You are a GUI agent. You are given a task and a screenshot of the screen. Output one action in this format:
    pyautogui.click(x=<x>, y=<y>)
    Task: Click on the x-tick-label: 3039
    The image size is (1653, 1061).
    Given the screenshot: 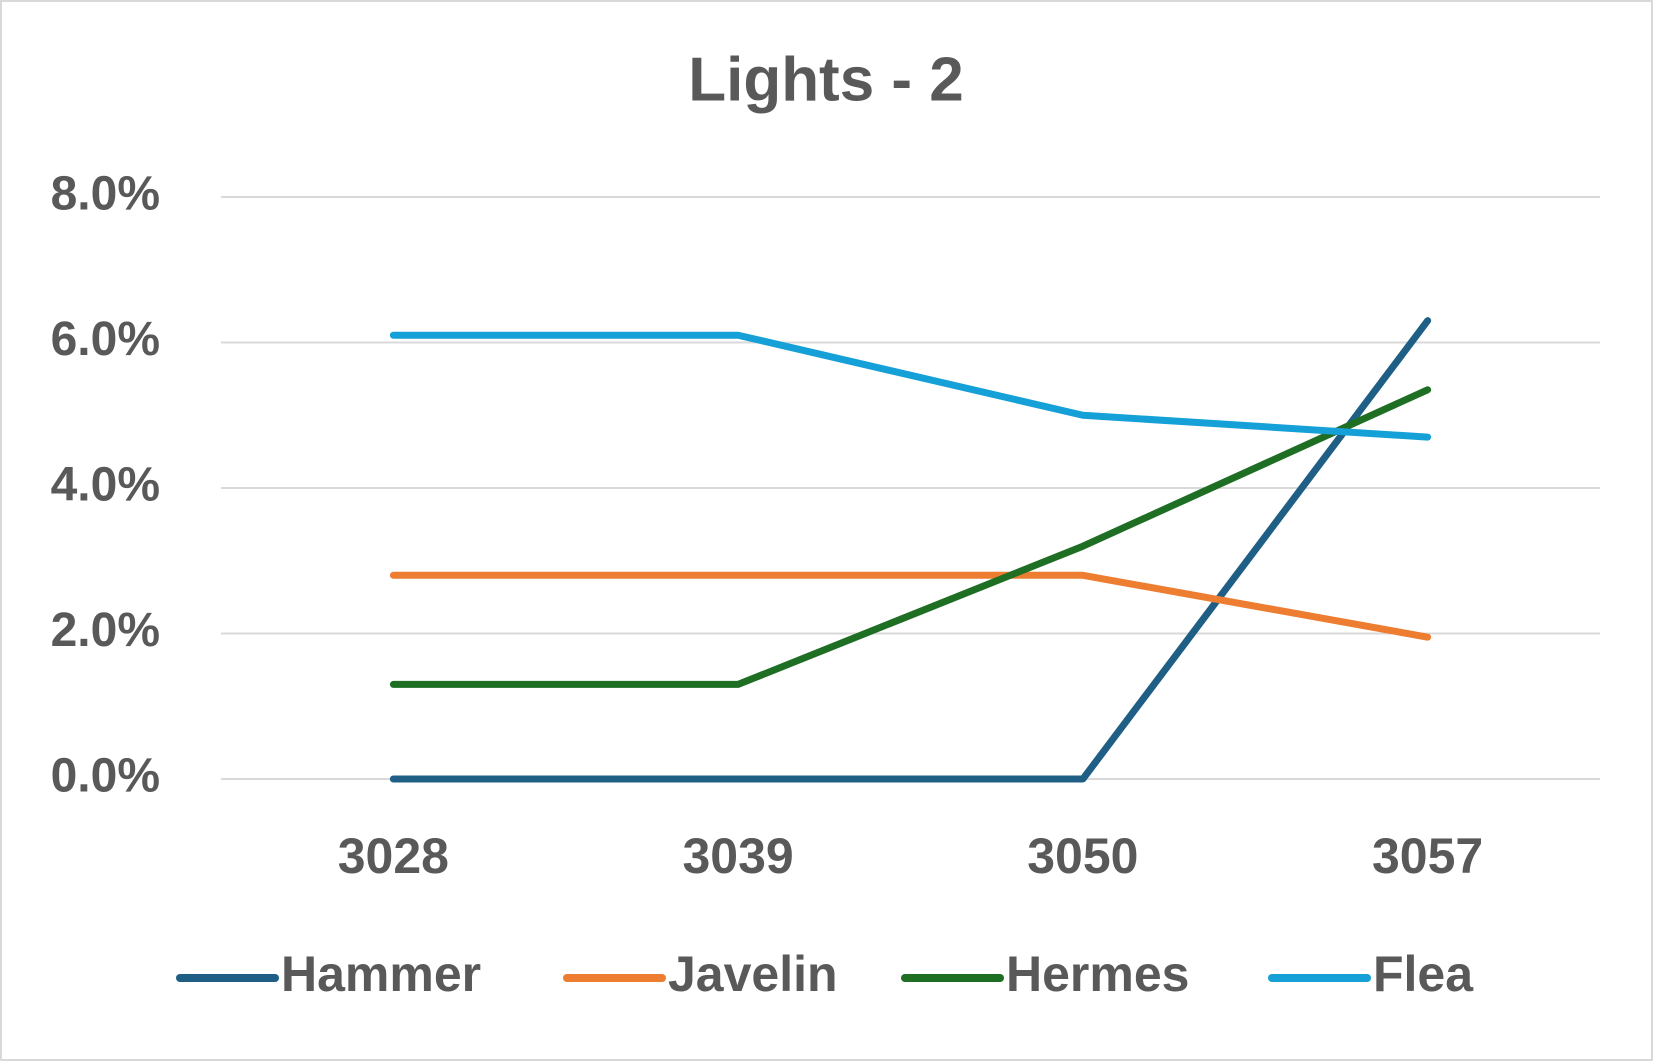 What is the action you would take?
    pyautogui.click(x=738, y=856)
    